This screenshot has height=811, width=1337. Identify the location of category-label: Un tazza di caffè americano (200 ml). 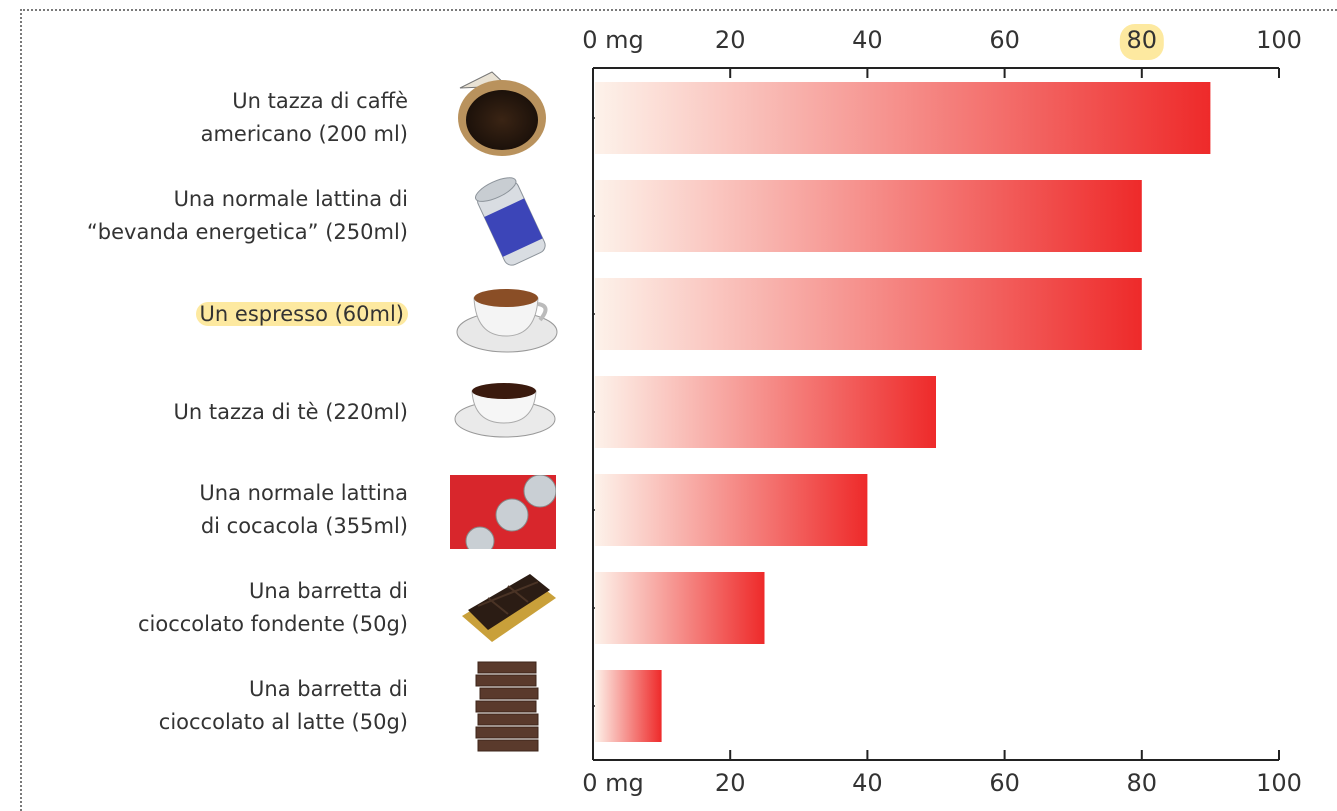
(204, 118).